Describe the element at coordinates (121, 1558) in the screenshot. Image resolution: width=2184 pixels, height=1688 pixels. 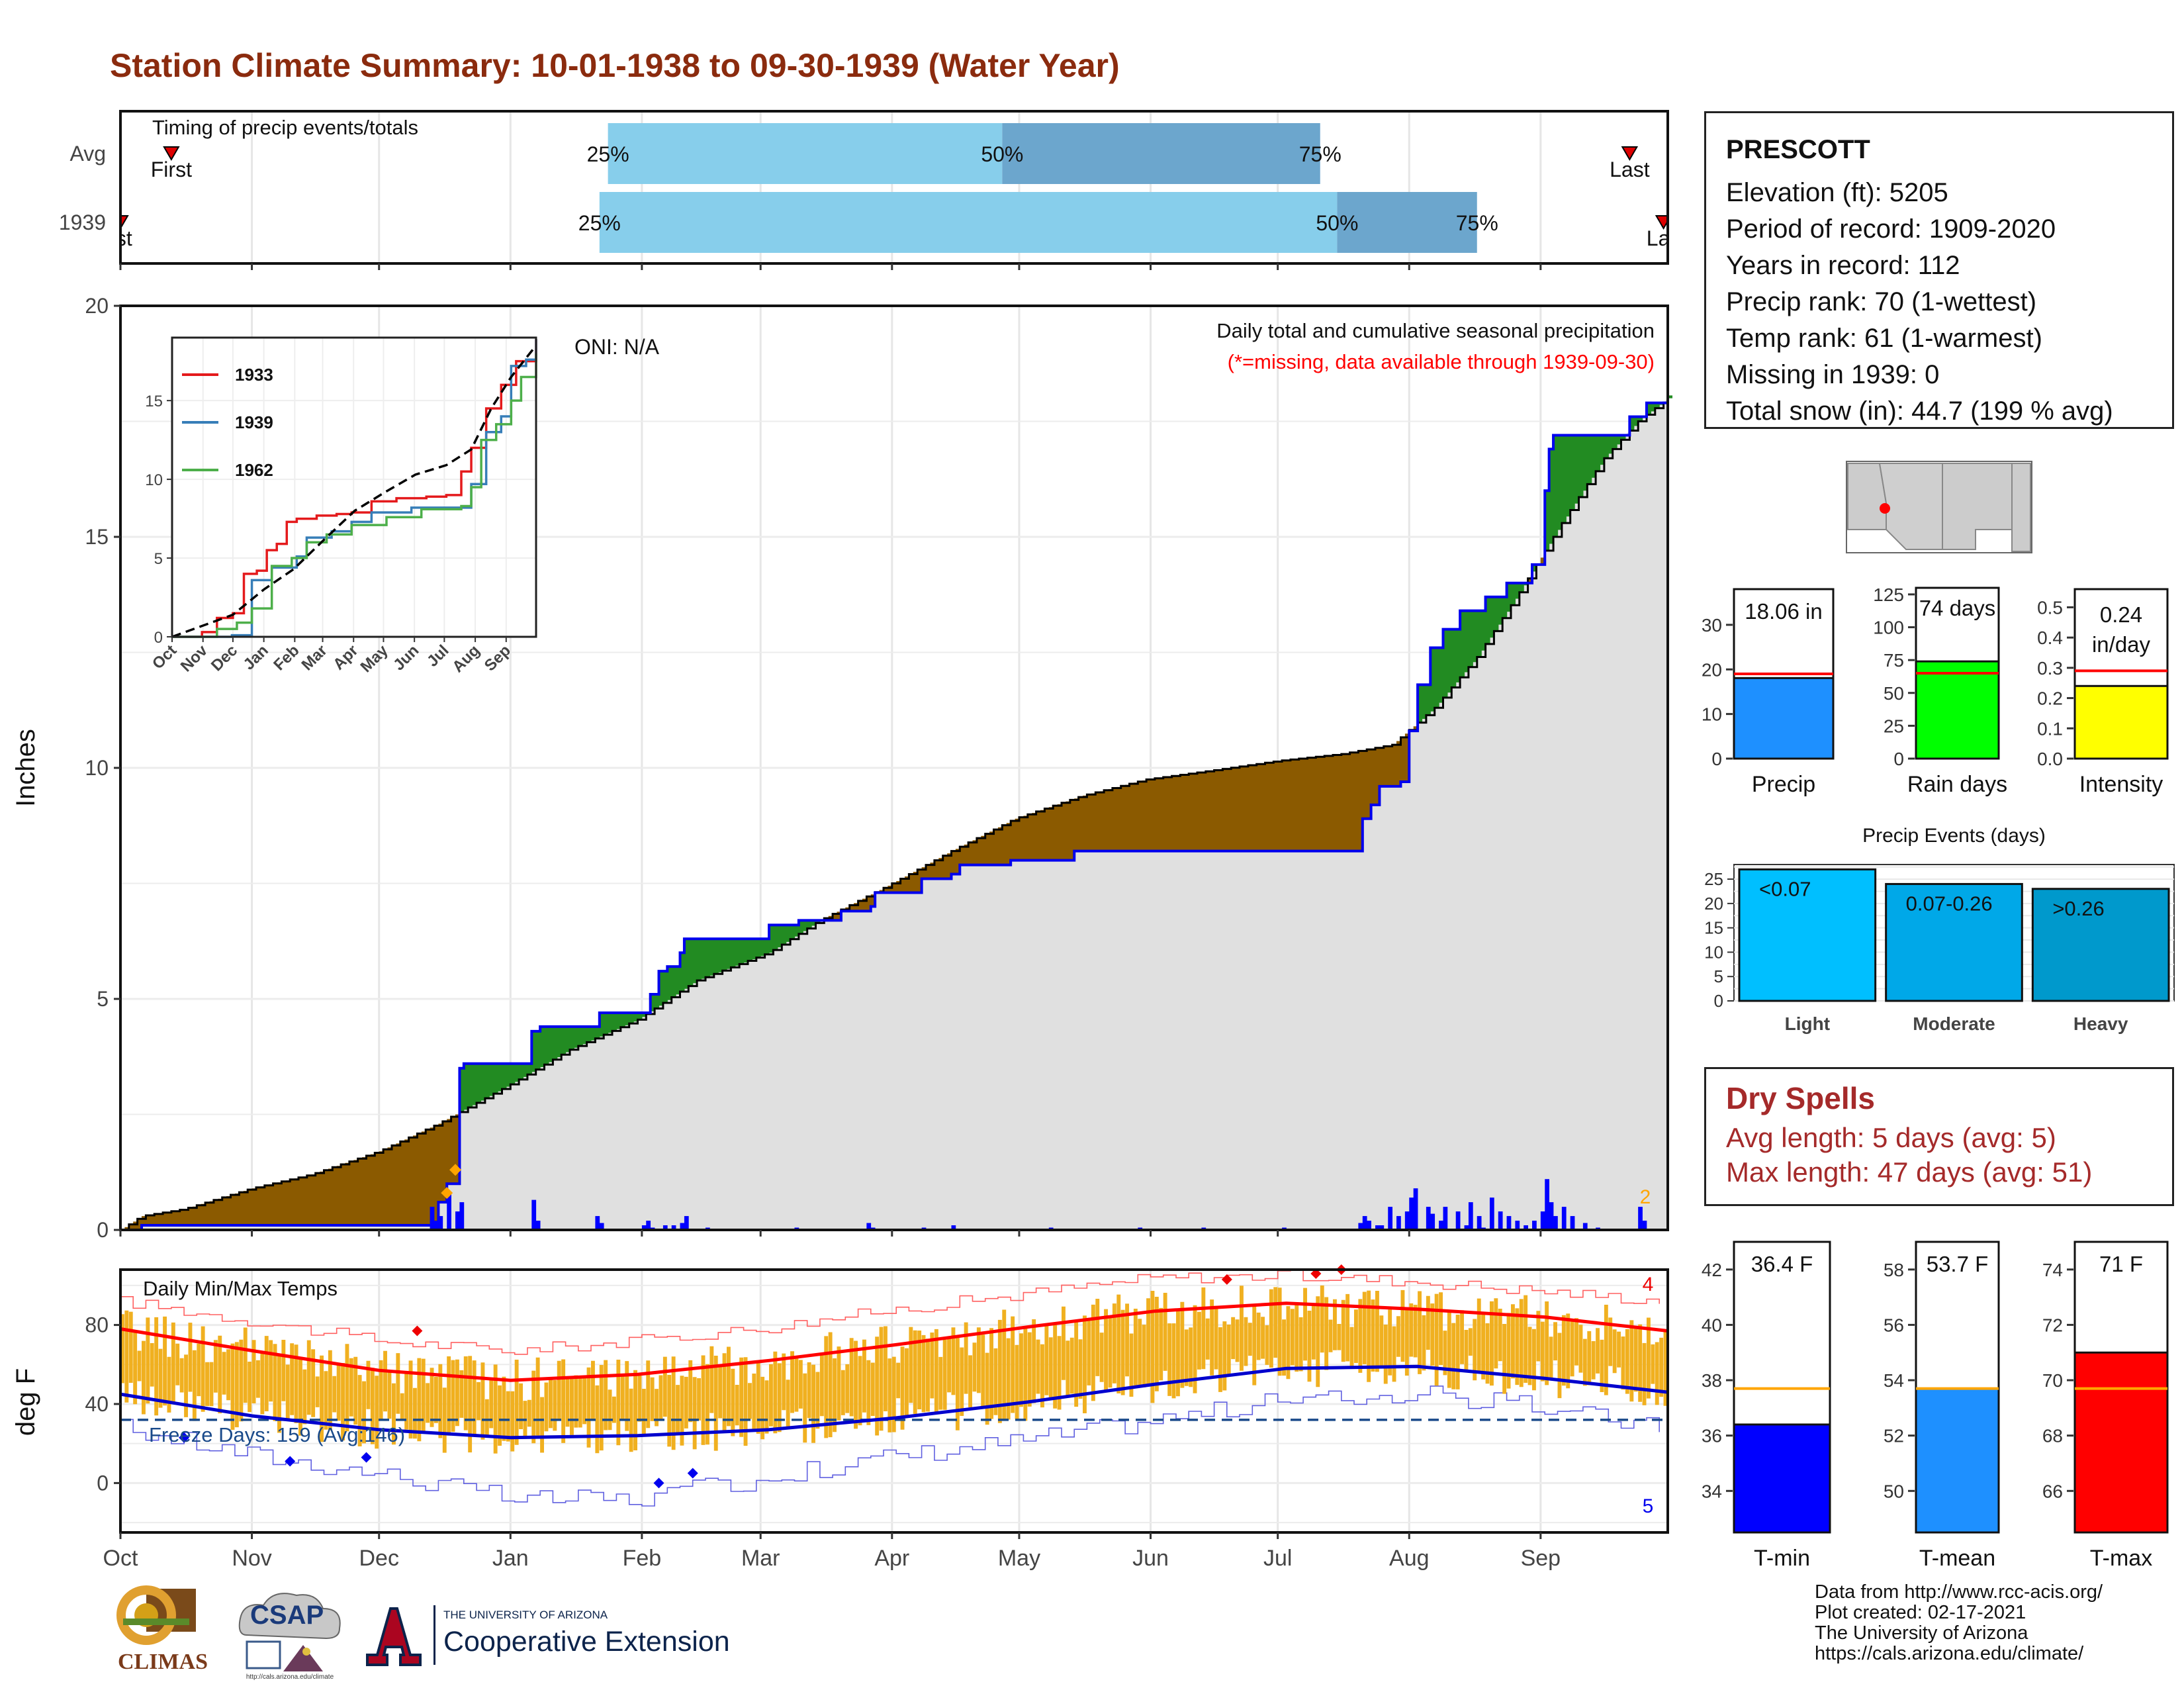
I see `month-label: Oct` at that location.